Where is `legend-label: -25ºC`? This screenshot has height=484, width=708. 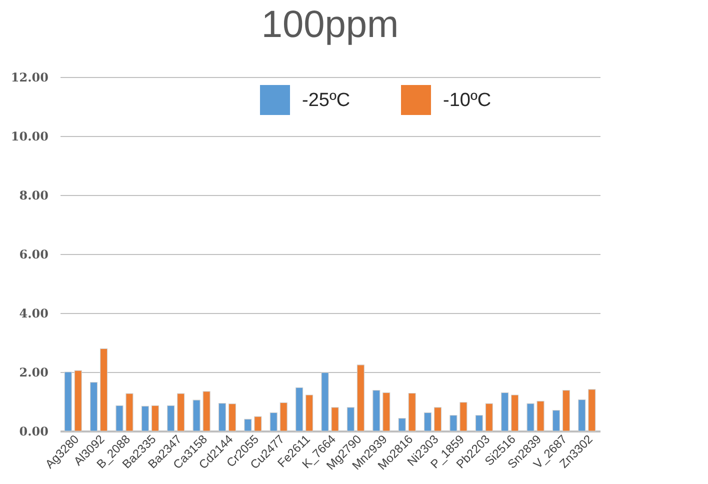 legend-label: -25ºC is located at coordinates (326, 100).